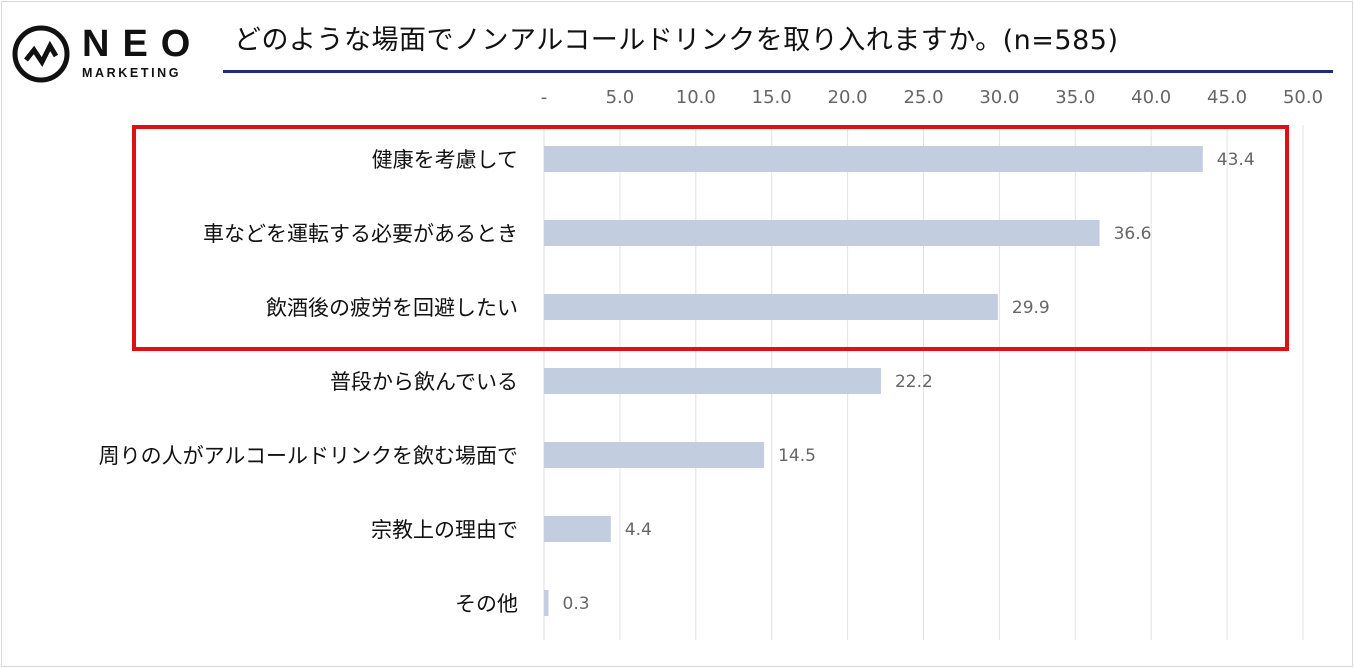  What do you see at coordinates (360, 234) in the screenshot?
I see `category-label: 車などを運転する必要があるとき` at bounding box center [360, 234].